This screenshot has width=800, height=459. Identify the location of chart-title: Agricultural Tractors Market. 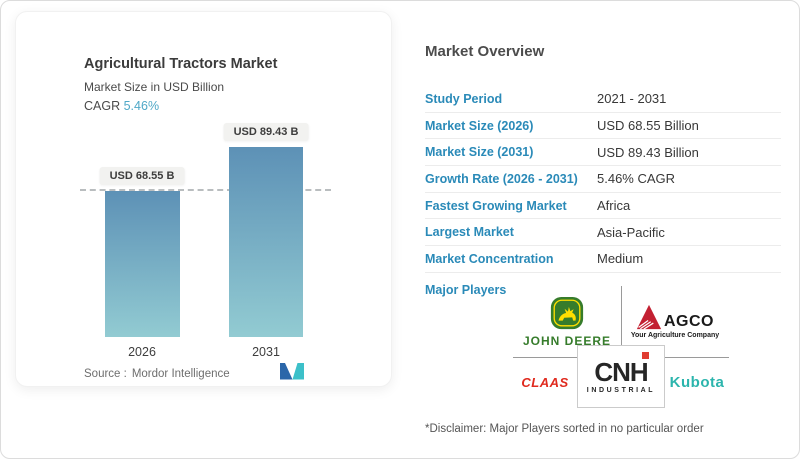
(181, 64).